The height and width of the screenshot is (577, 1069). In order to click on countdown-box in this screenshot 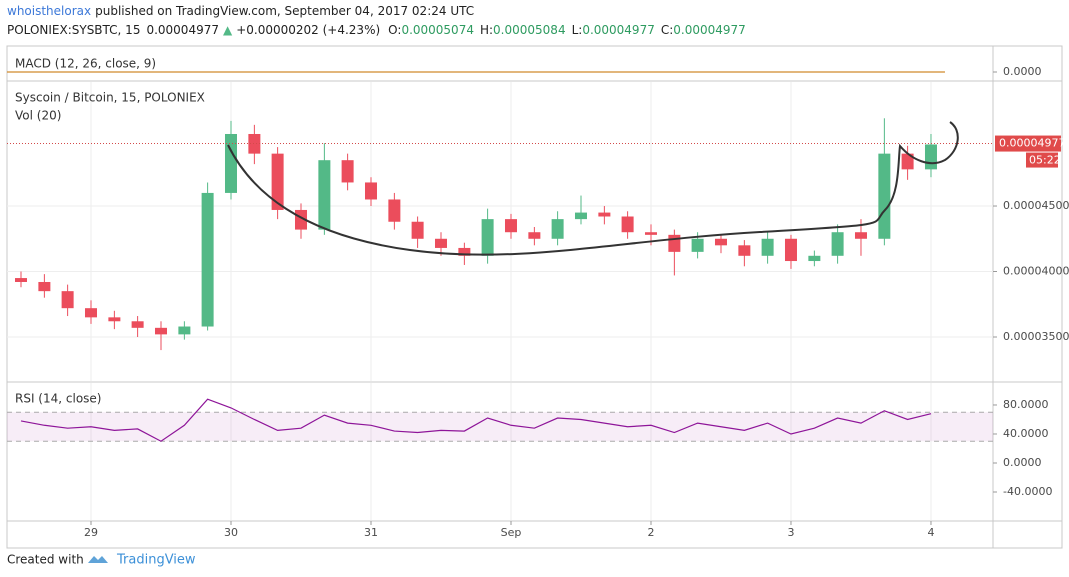, I will do `click(1042, 160)`.